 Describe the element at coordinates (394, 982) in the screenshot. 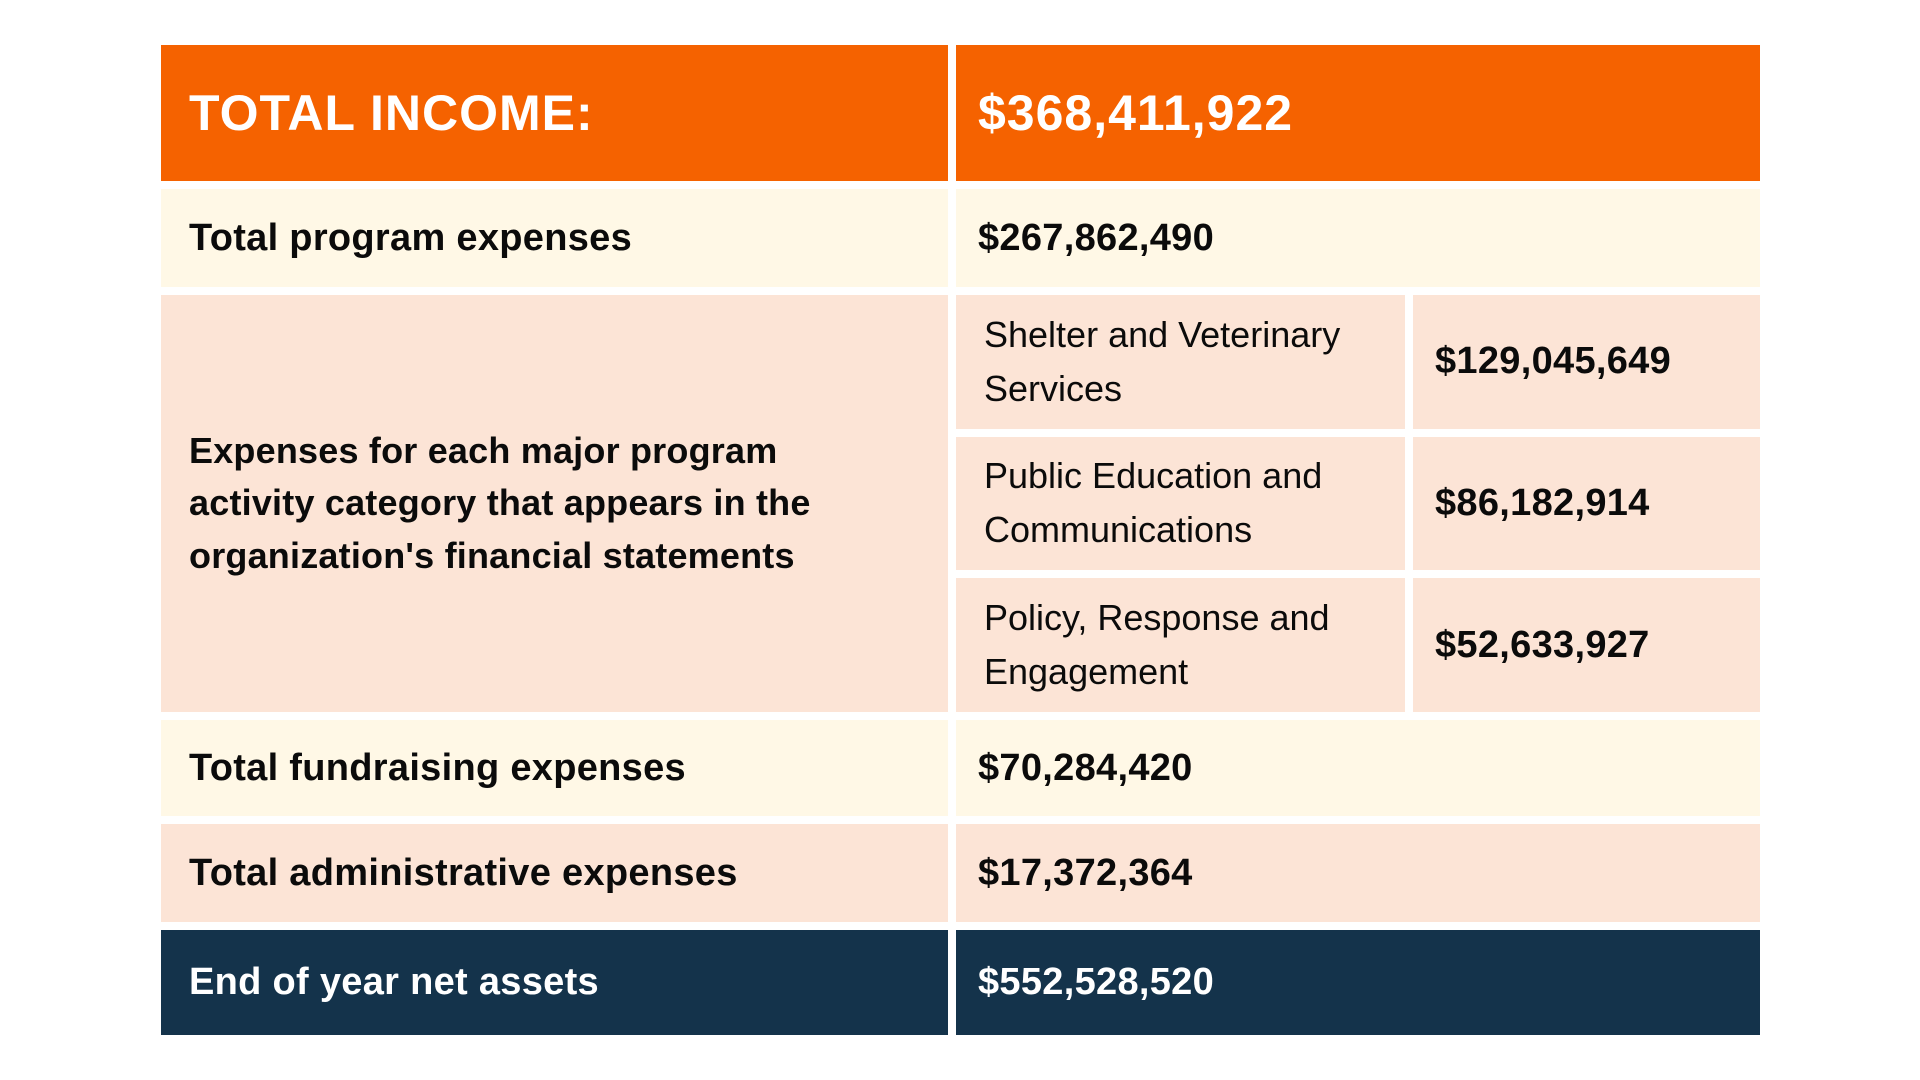

I see `net-assets-label: End of year net assets` at that location.